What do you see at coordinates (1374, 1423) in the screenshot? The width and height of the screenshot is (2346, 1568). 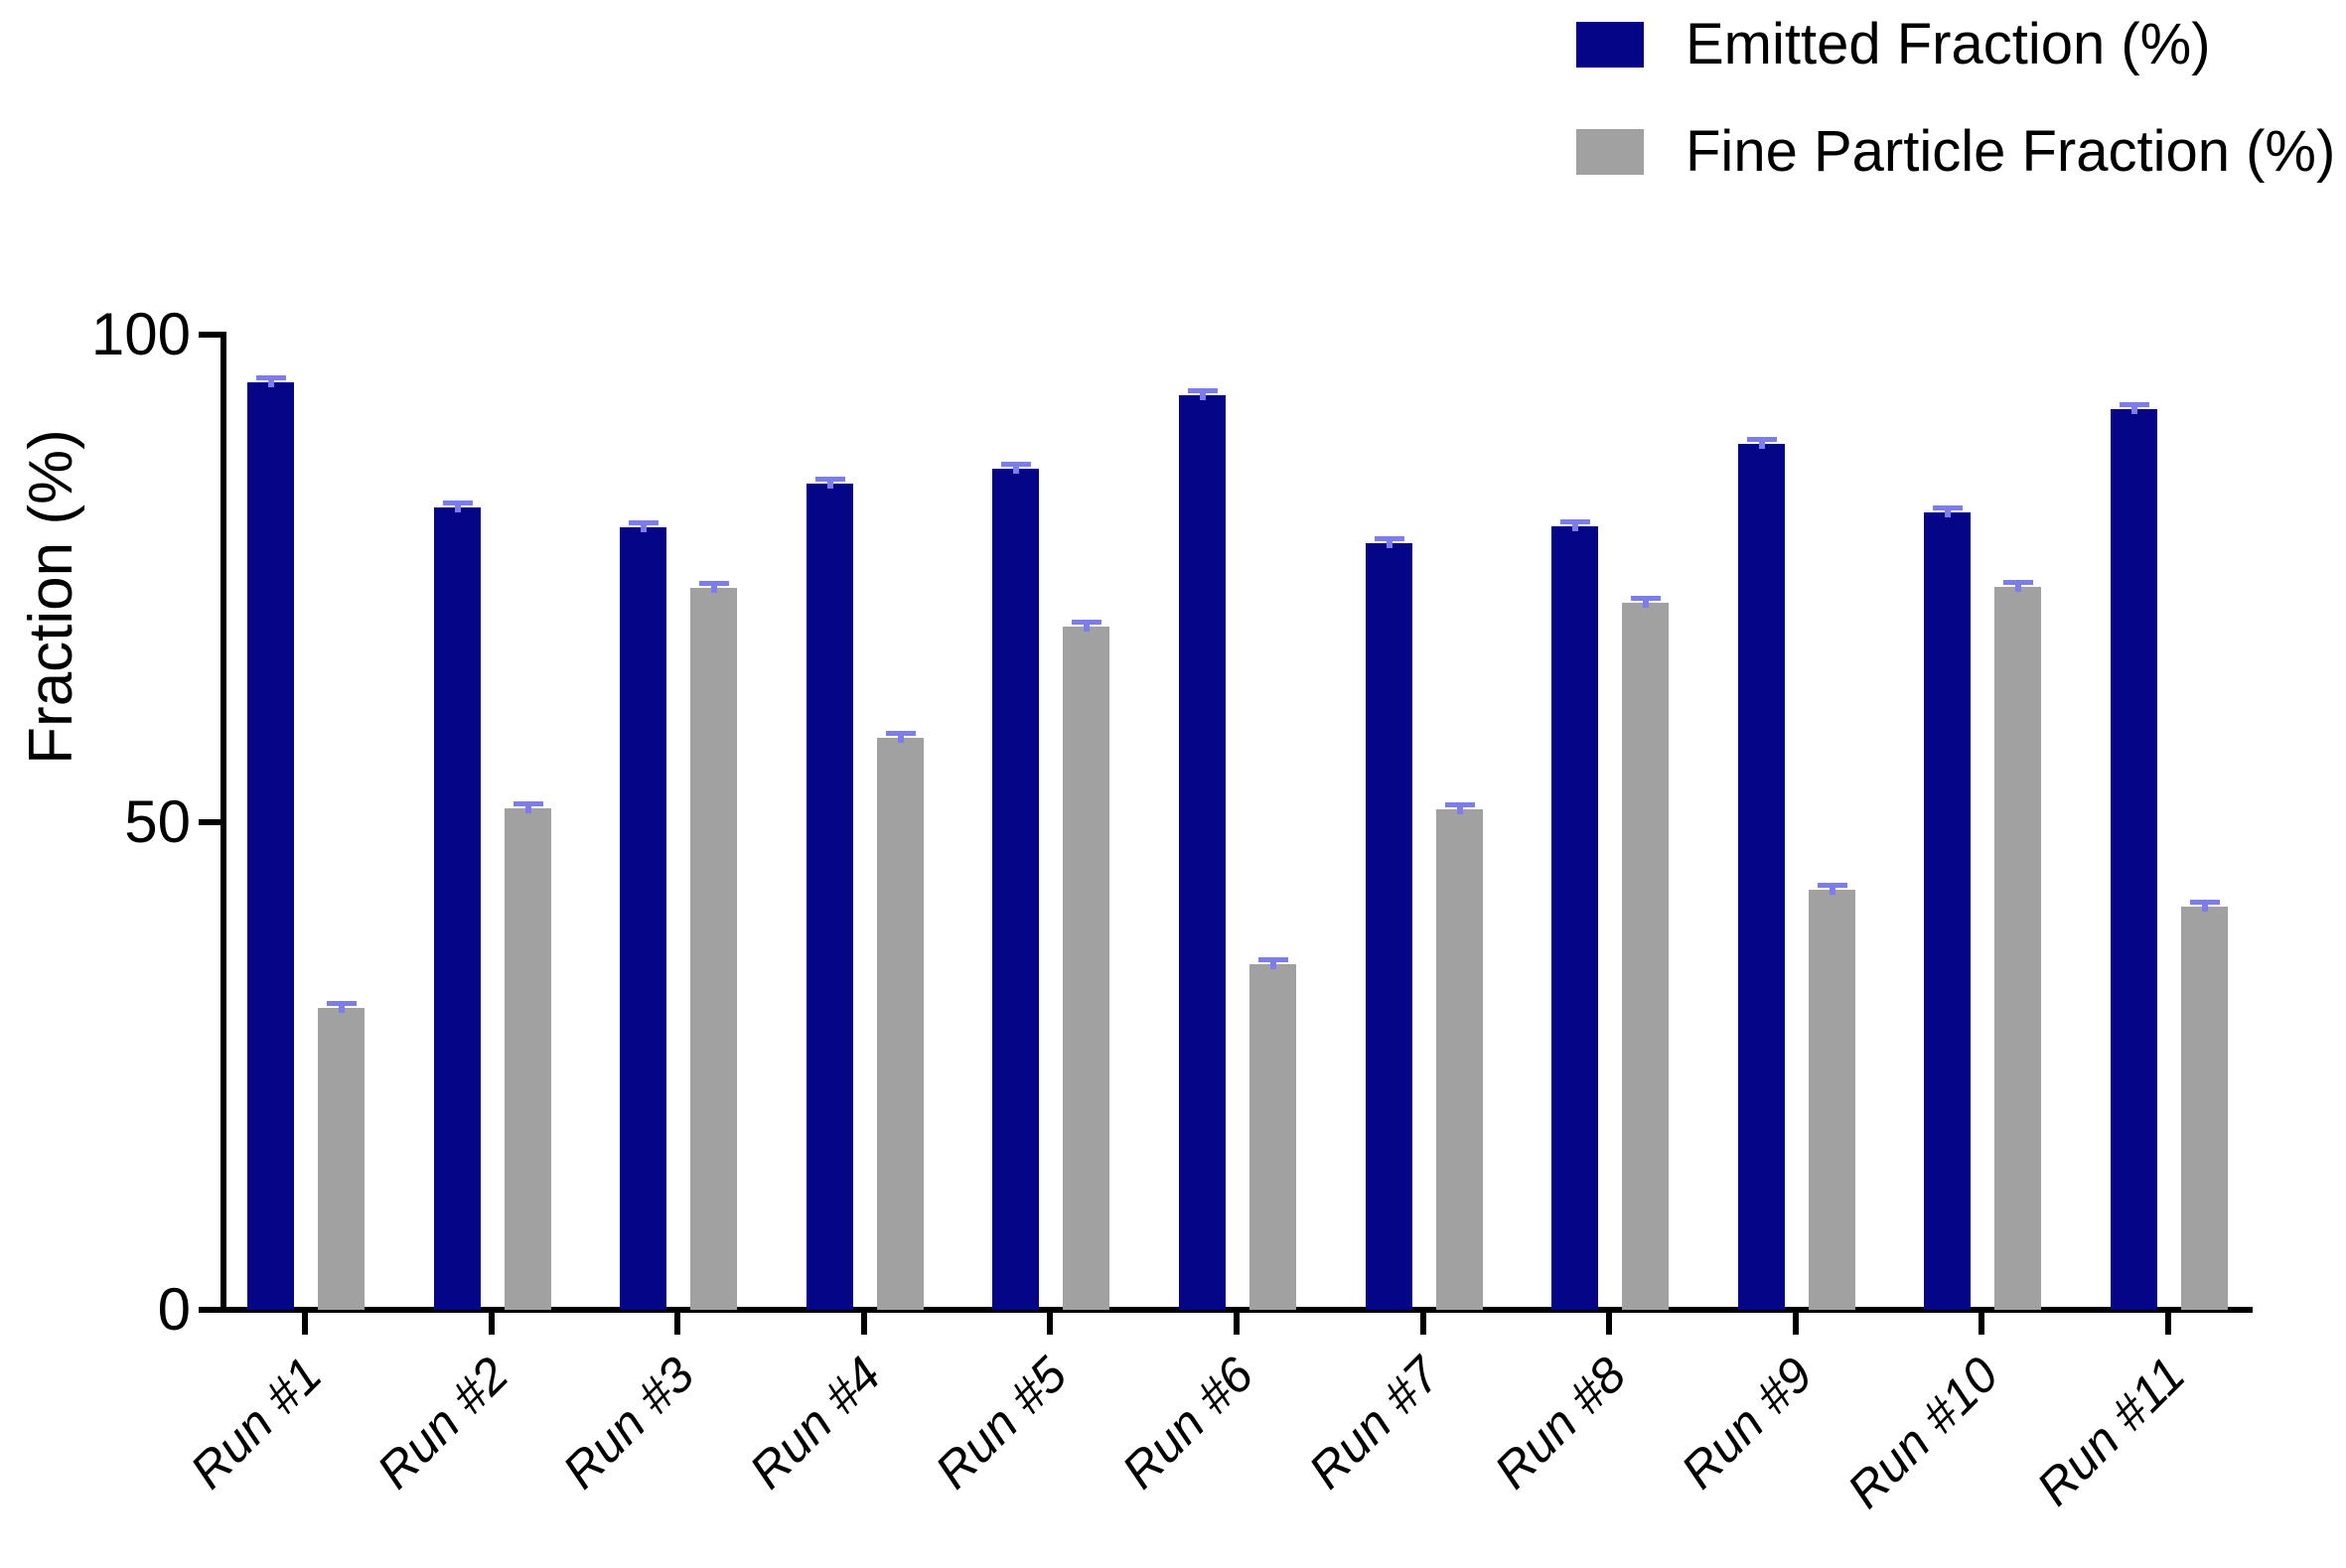 I see `x-tick-label: Run #7` at bounding box center [1374, 1423].